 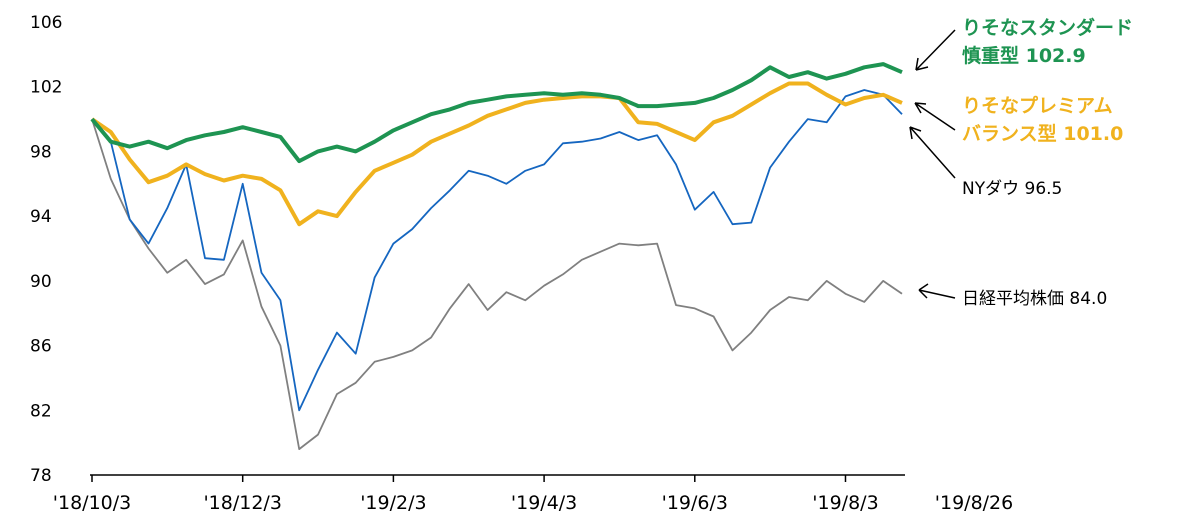 What do you see at coordinates (1034, 299) in the screenshot?
I see `annotation: 日経平均株価 84.0` at bounding box center [1034, 299].